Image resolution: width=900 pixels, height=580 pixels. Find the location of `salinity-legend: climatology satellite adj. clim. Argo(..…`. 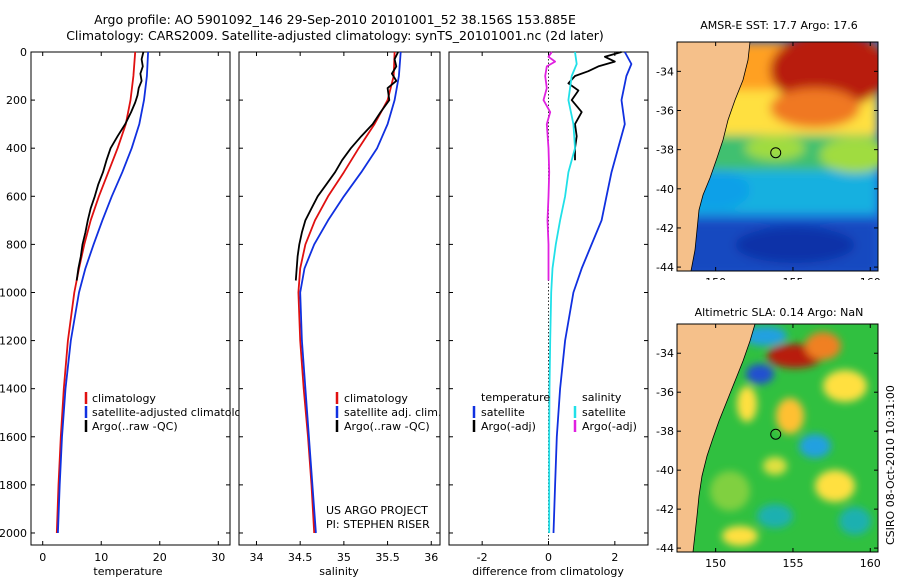

salinity-legend: climatology satellite adj. clim. Argo(..… is located at coordinates (388, 412).